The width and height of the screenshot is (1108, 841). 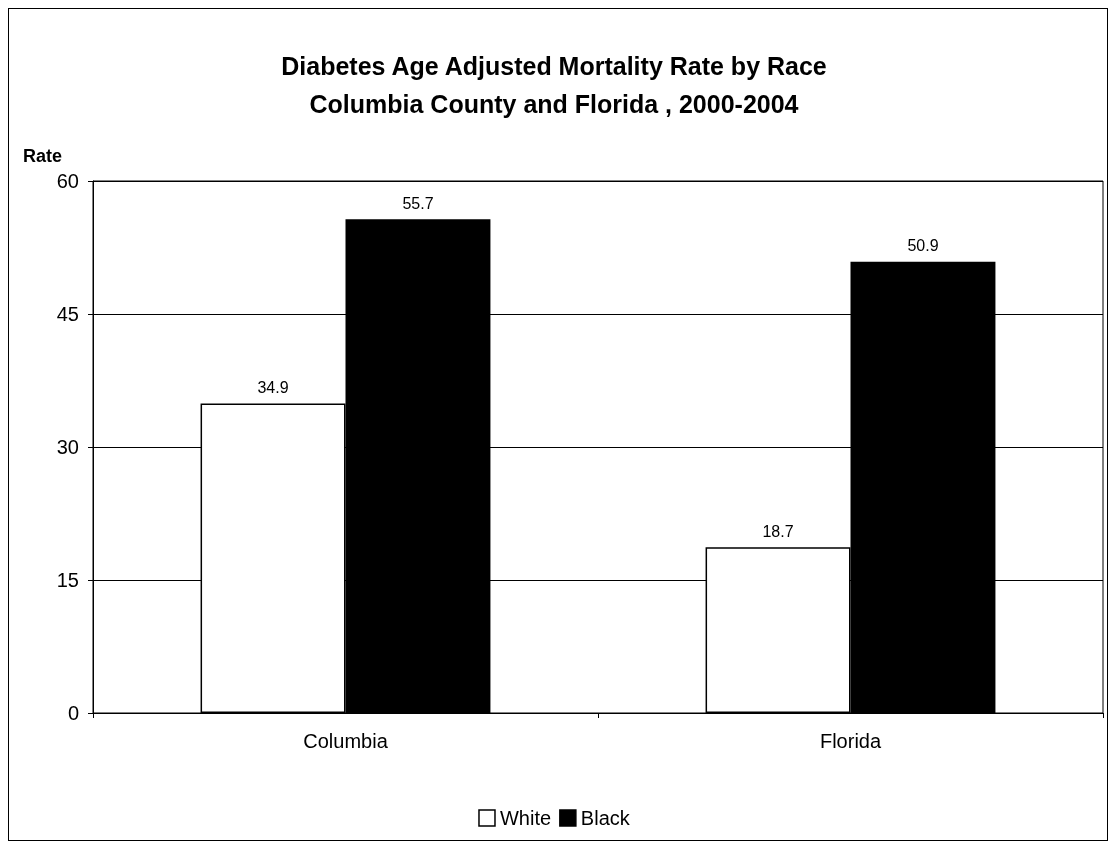 I want to click on data-label: 34.9, so click(x=273, y=388).